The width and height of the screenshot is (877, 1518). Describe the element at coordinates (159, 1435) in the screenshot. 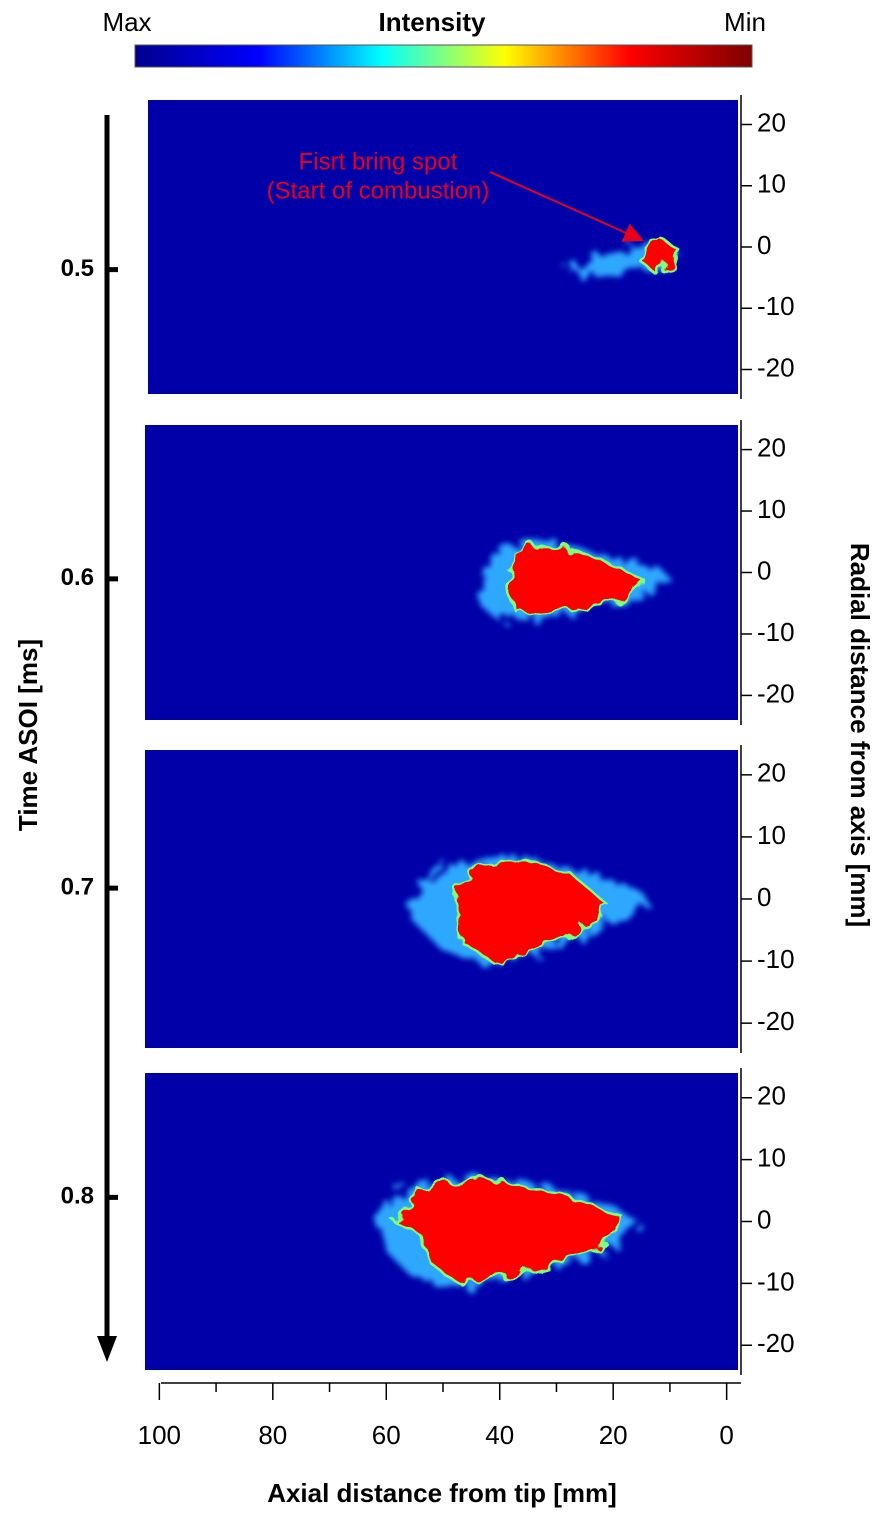

I see `x-tick-label: 100` at that location.